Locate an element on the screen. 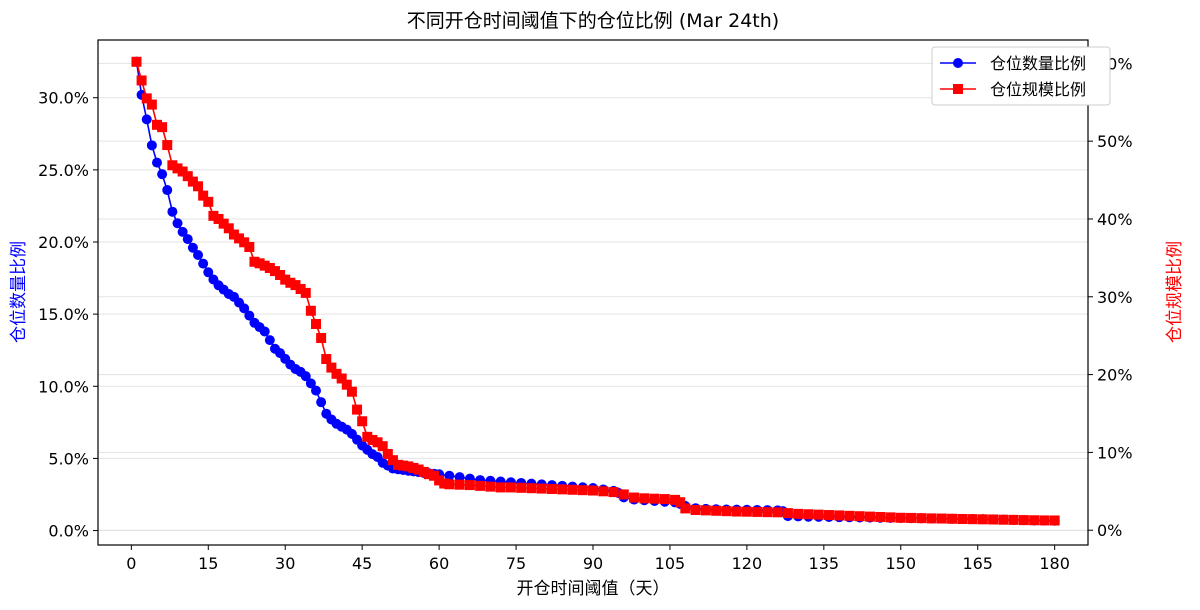  legend-item-count: 仓位数量比例 is located at coordinates (1013, 63).